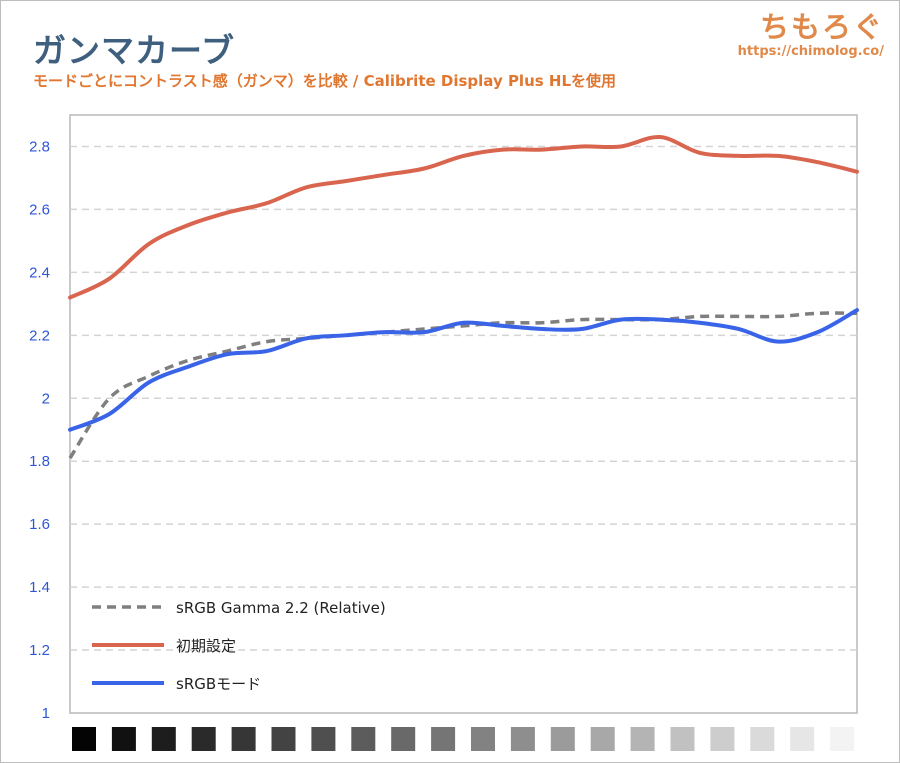 This screenshot has width=900, height=763. Describe the element at coordinates (206, 646) in the screenshot. I see `legend-label-initial: 初期設定` at that location.